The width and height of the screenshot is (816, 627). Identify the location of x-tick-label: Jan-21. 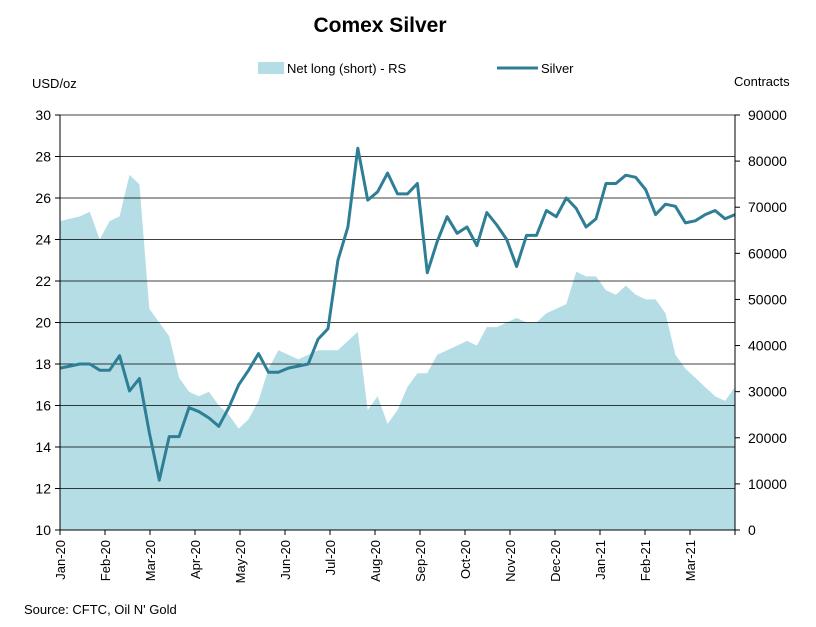
(600, 560).